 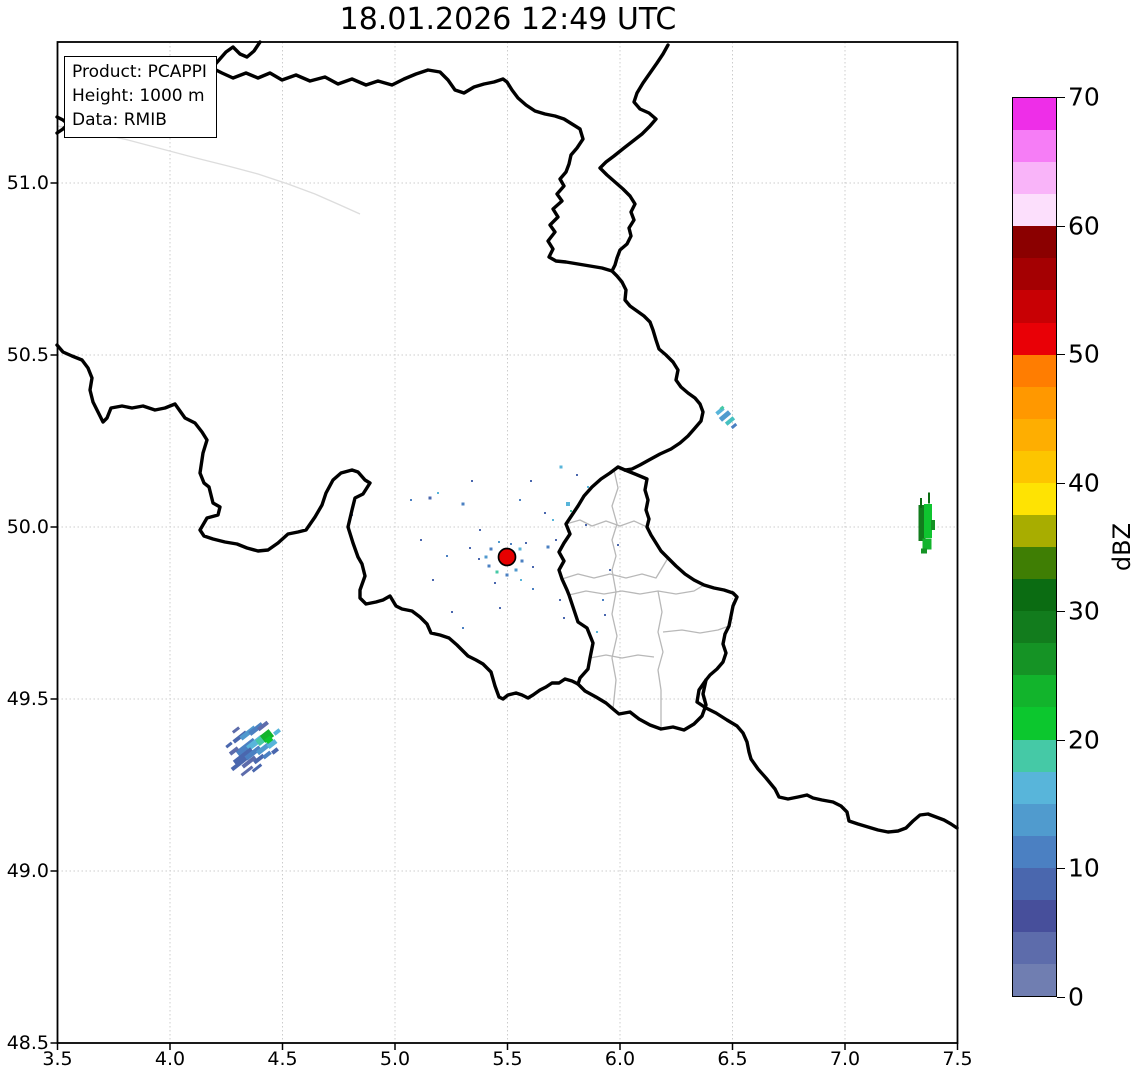 What do you see at coordinates (282, 1059) in the screenshot?
I see `x-tick-label: 4.5` at bounding box center [282, 1059].